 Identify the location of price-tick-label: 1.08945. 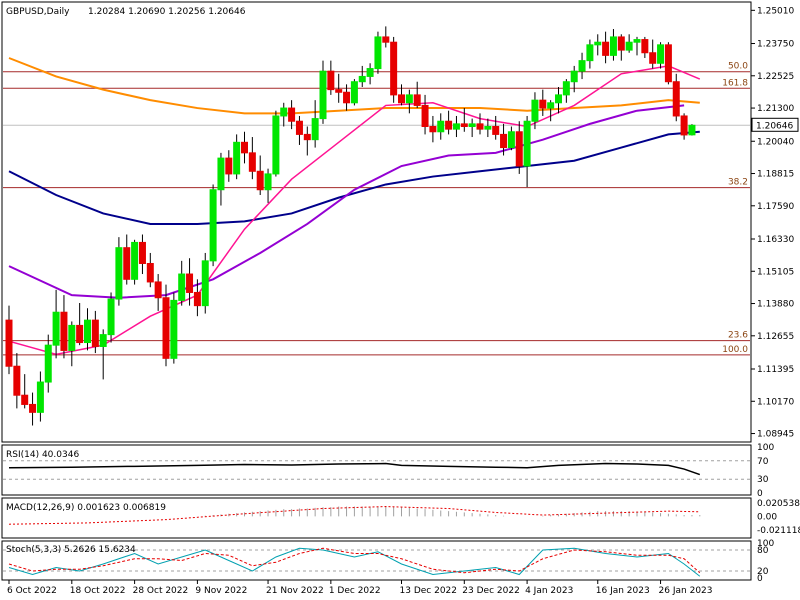
(775, 435).